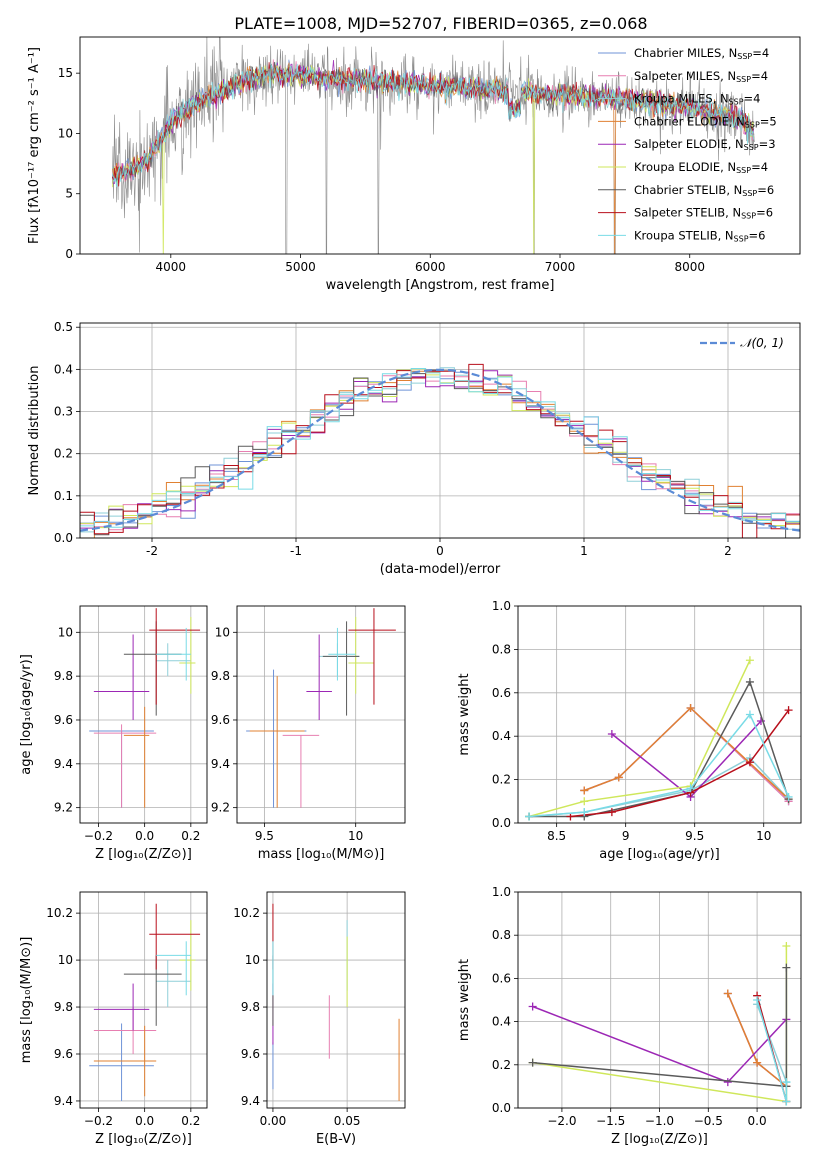 The height and width of the screenshot is (1170, 819). What do you see at coordinates (728, 551) in the screenshot?
I see `x-tick-label: 2` at bounding box center [728, 551].